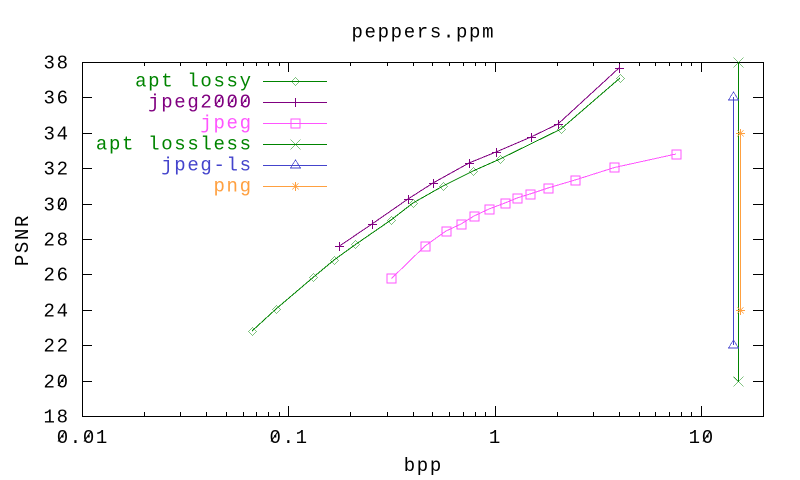  I want to click on svg-text: jpeg-ls, so click(206, 166).